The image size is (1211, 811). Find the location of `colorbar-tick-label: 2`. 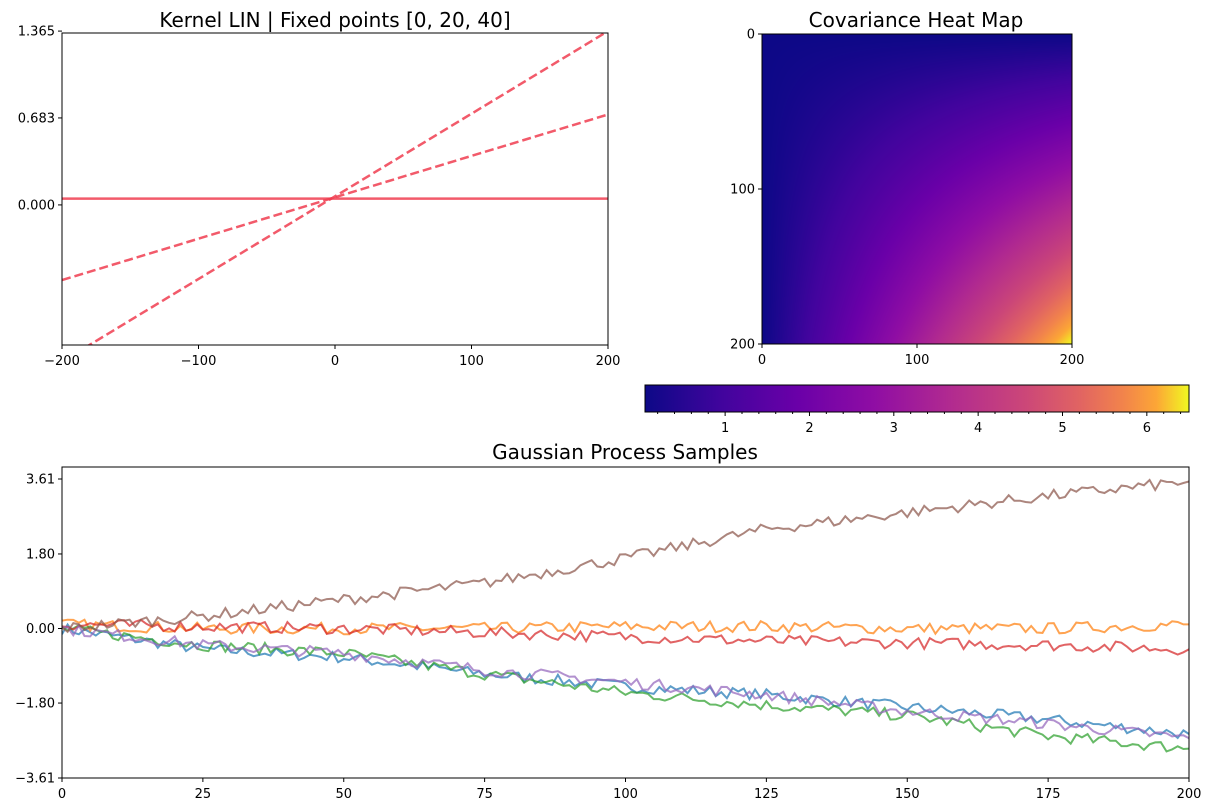

colorbar-tick-label: 2 is located at coordinates (809, 428).